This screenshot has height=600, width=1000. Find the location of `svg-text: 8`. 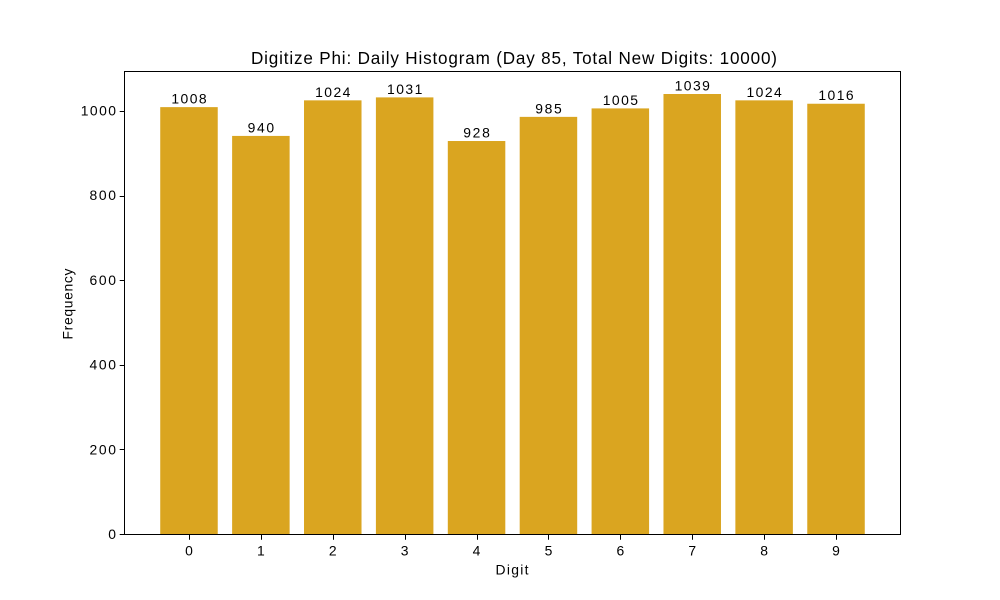

svg-text: 8 is located at coordinates (764, 550).